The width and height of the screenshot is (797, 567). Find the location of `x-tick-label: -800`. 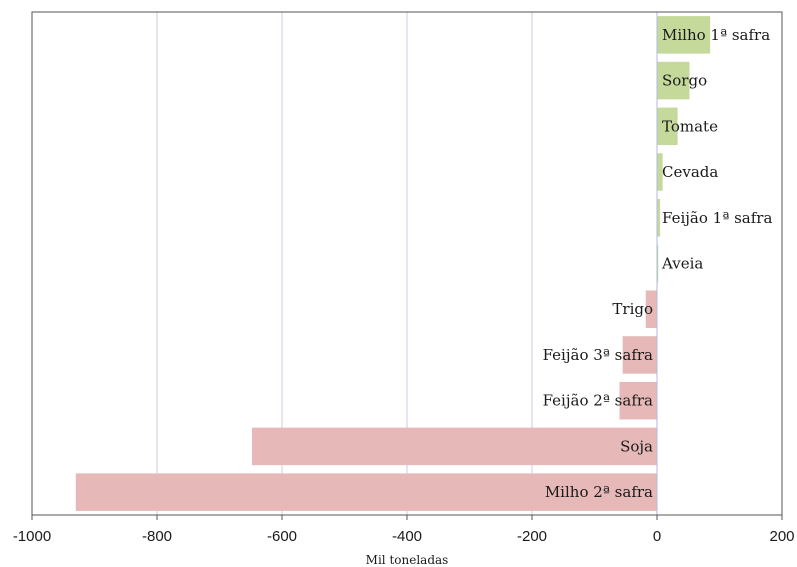

x-tick-label: -800 is located at coordinates (157, 536).